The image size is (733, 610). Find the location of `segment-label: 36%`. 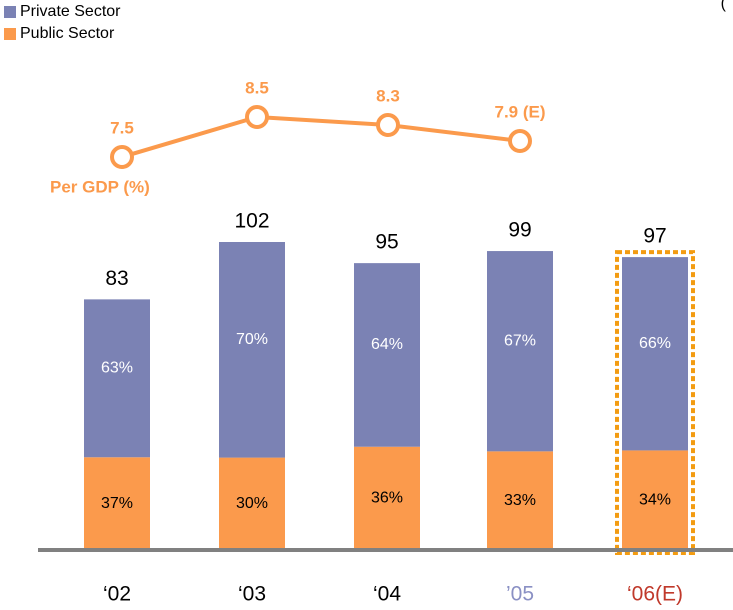

segment-label: 36% is located at coordinates (387, 498).